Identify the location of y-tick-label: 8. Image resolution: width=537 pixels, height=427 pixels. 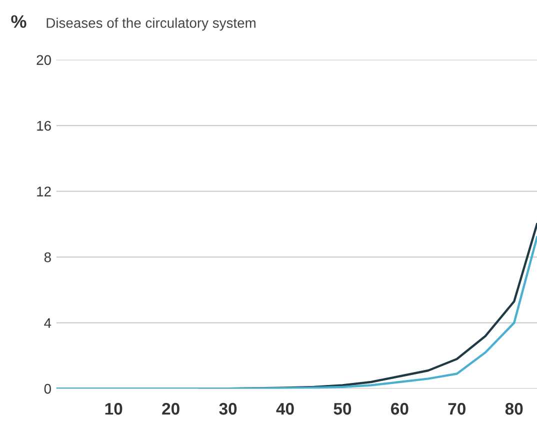
(47, 257).